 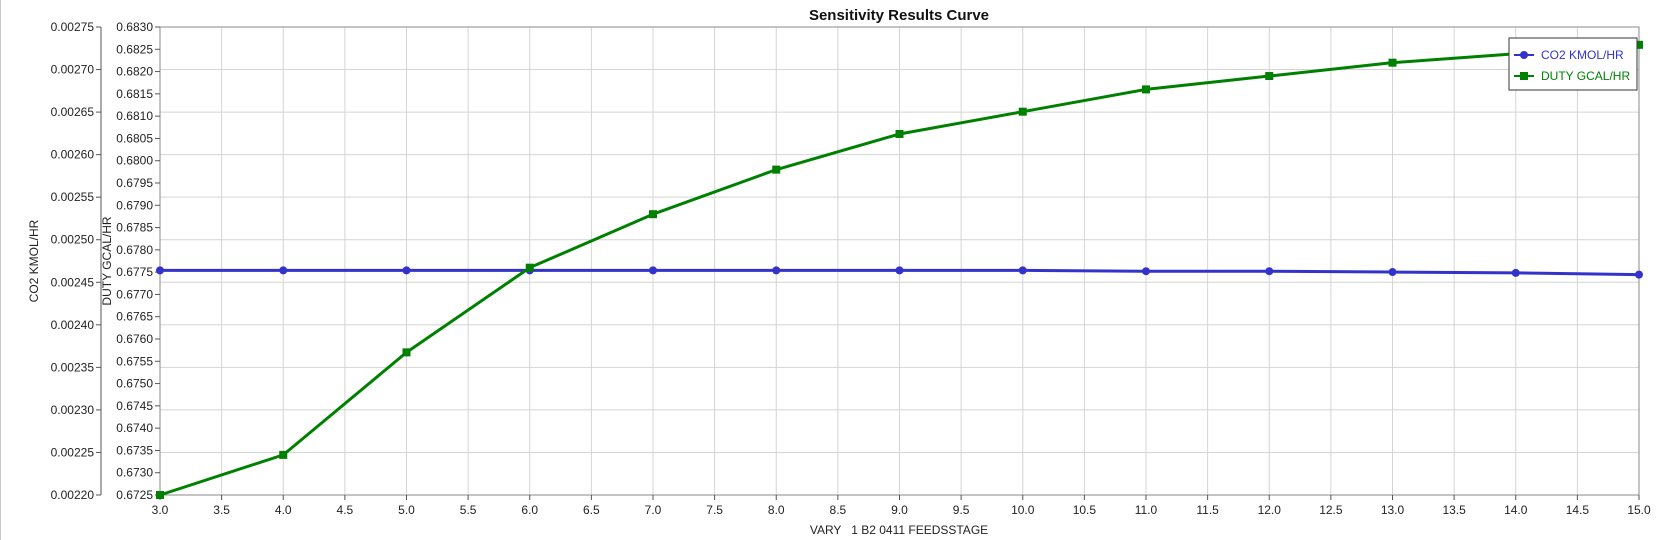 I want to click on co2-tick-label: 0.00235, so click(x=73, y=367).